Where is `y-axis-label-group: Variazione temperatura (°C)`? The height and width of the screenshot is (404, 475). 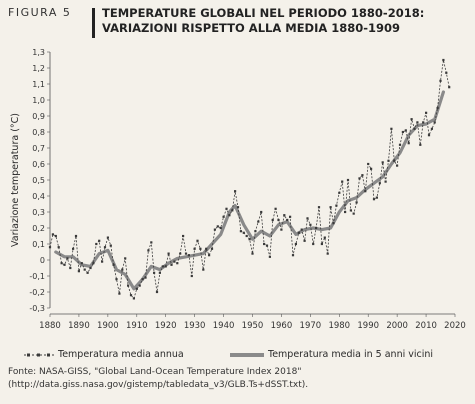
y-axis-label-group: Variazione temperatura (°C) is located at coordinates (15, 180).